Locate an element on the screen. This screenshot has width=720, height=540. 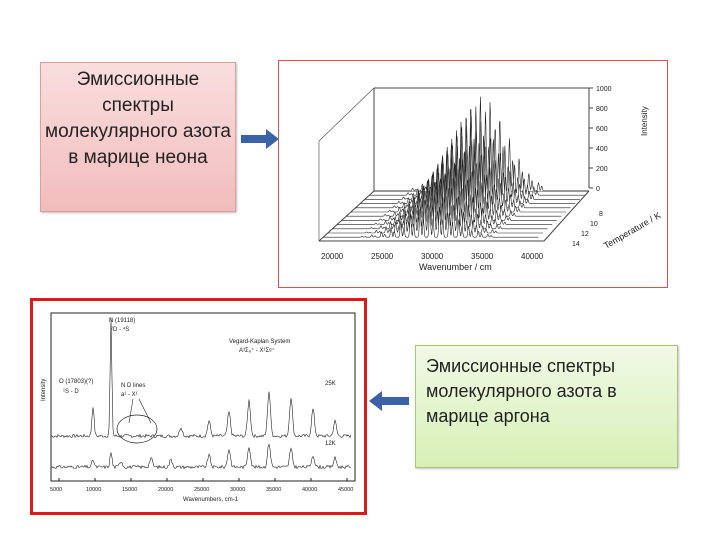
ann-temp-upper: 25K is located at coordinates (330, 384).